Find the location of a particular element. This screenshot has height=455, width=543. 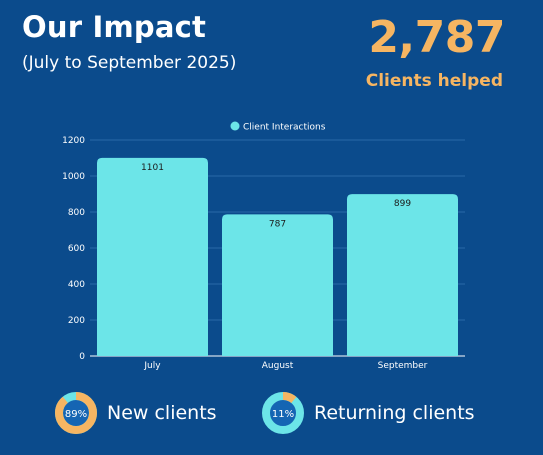

data-label: 1101 is located at coordinates (152, 168).